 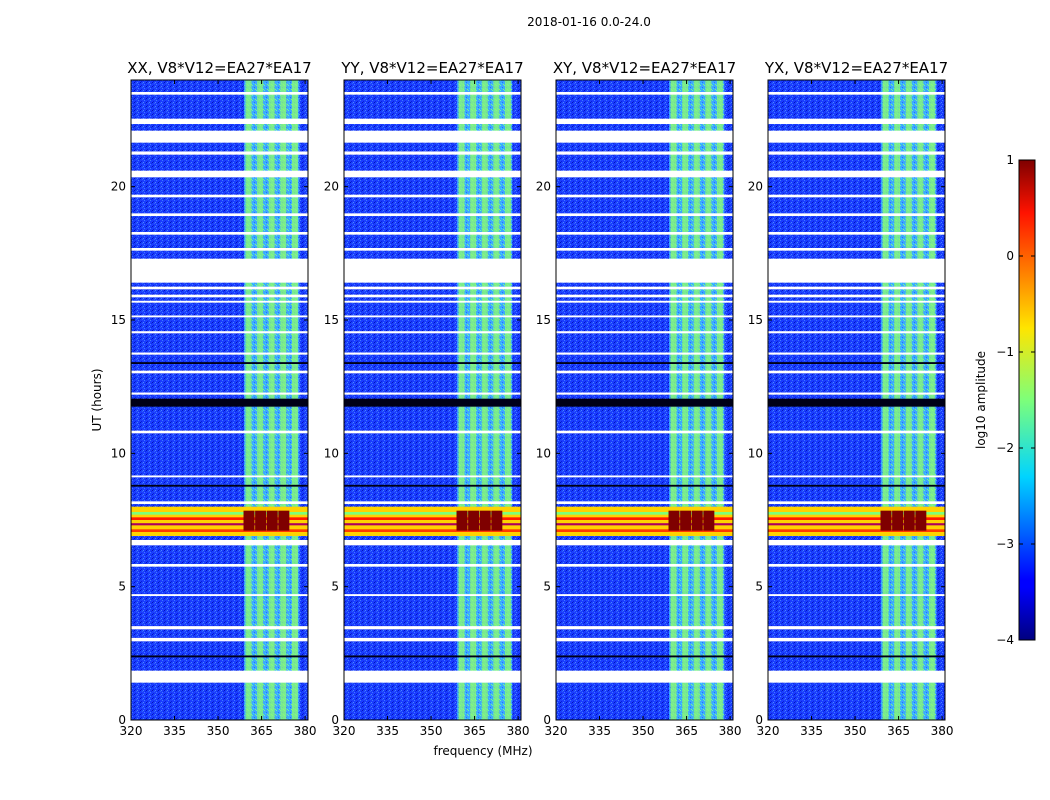 What do you see at coordinates (431, 68) in the screenshot?
I see `panel-title: YY, V8*V12=EA27*EA17` at bounding box center [431, 68].